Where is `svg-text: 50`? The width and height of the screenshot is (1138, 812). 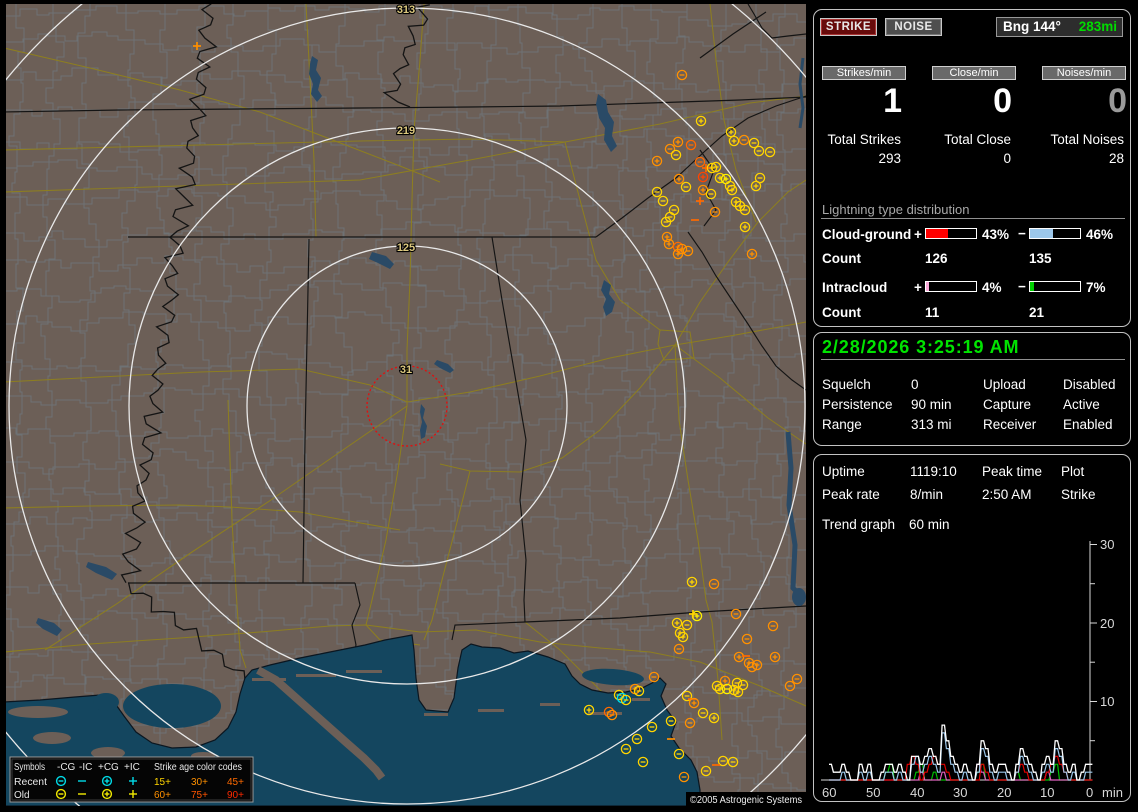 svg-text: 50 is located at coordinates (873, 792).